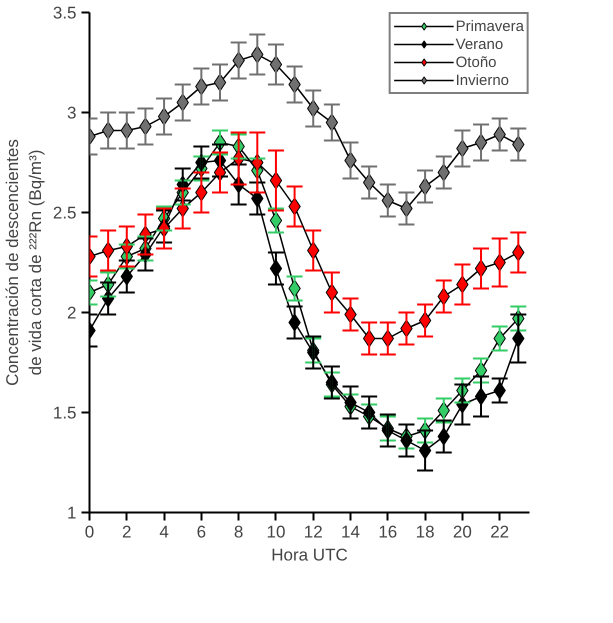 This screenshot has height=623, width=613. I want to click on x-tick-label: 12, so click(313, 532).